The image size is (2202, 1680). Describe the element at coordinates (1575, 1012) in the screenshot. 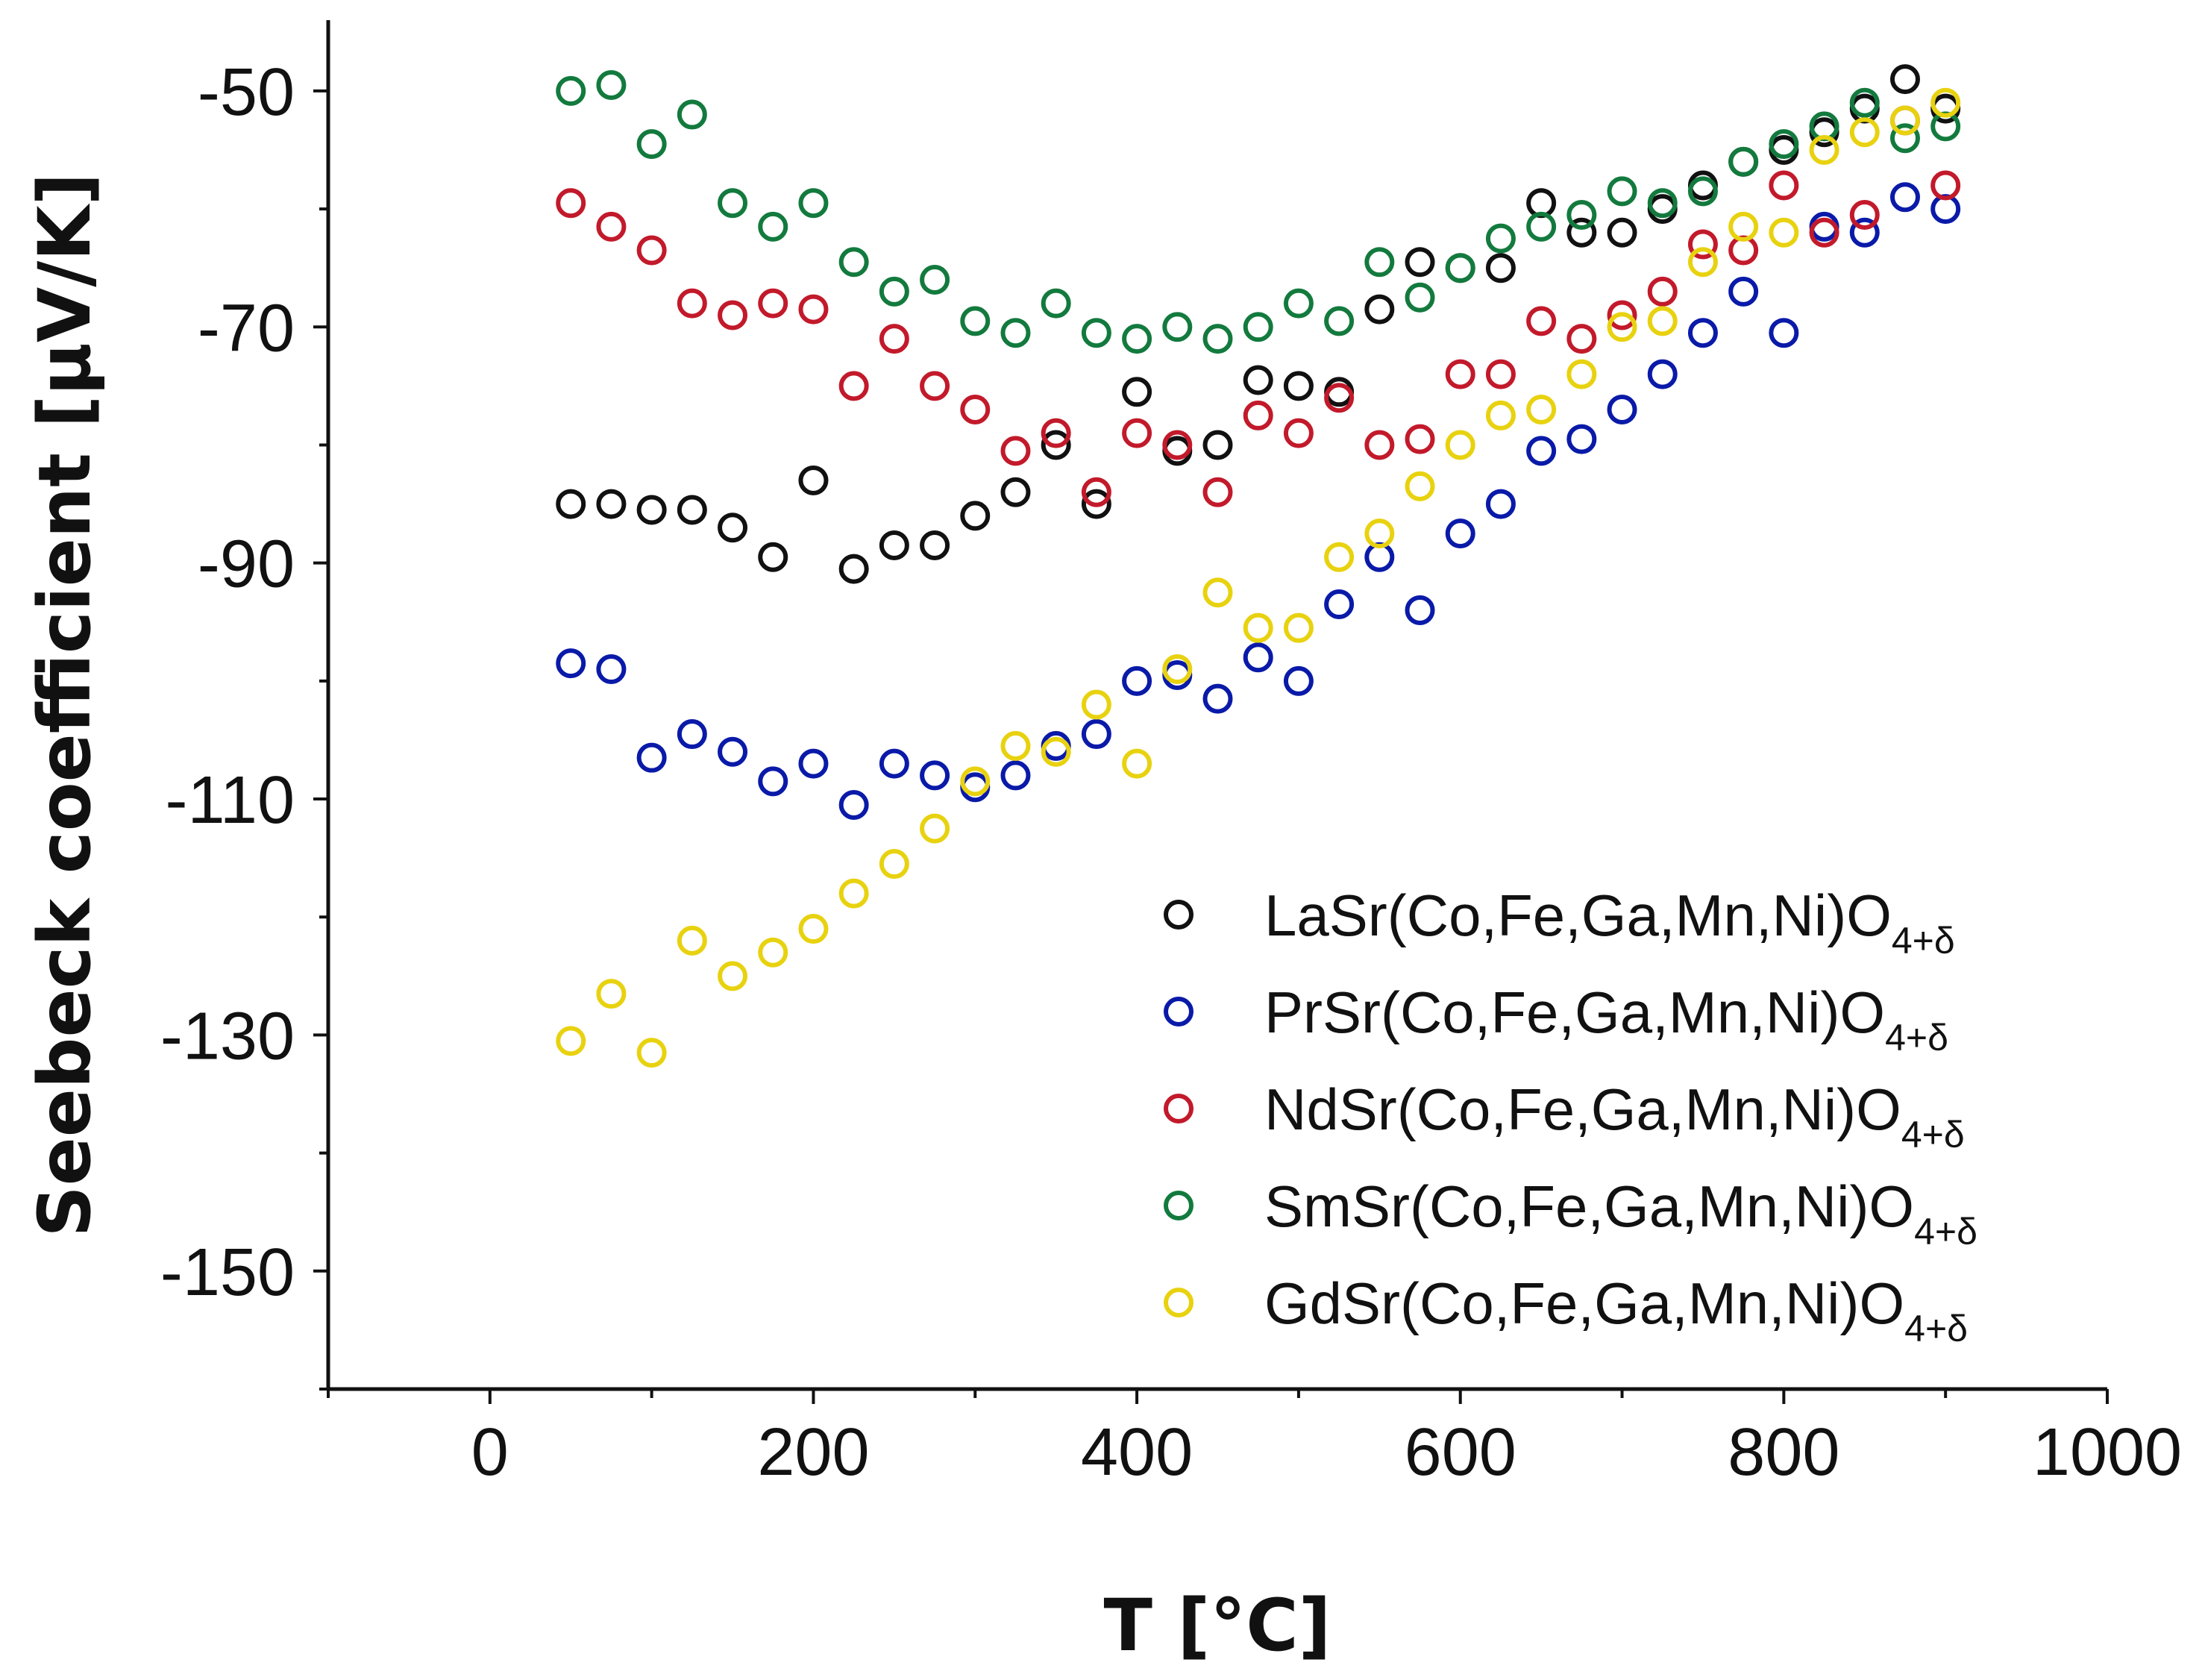

I see `legend-label-main: PrSr(Co,Fe,Ga,Mn,Ni)O` at that location.